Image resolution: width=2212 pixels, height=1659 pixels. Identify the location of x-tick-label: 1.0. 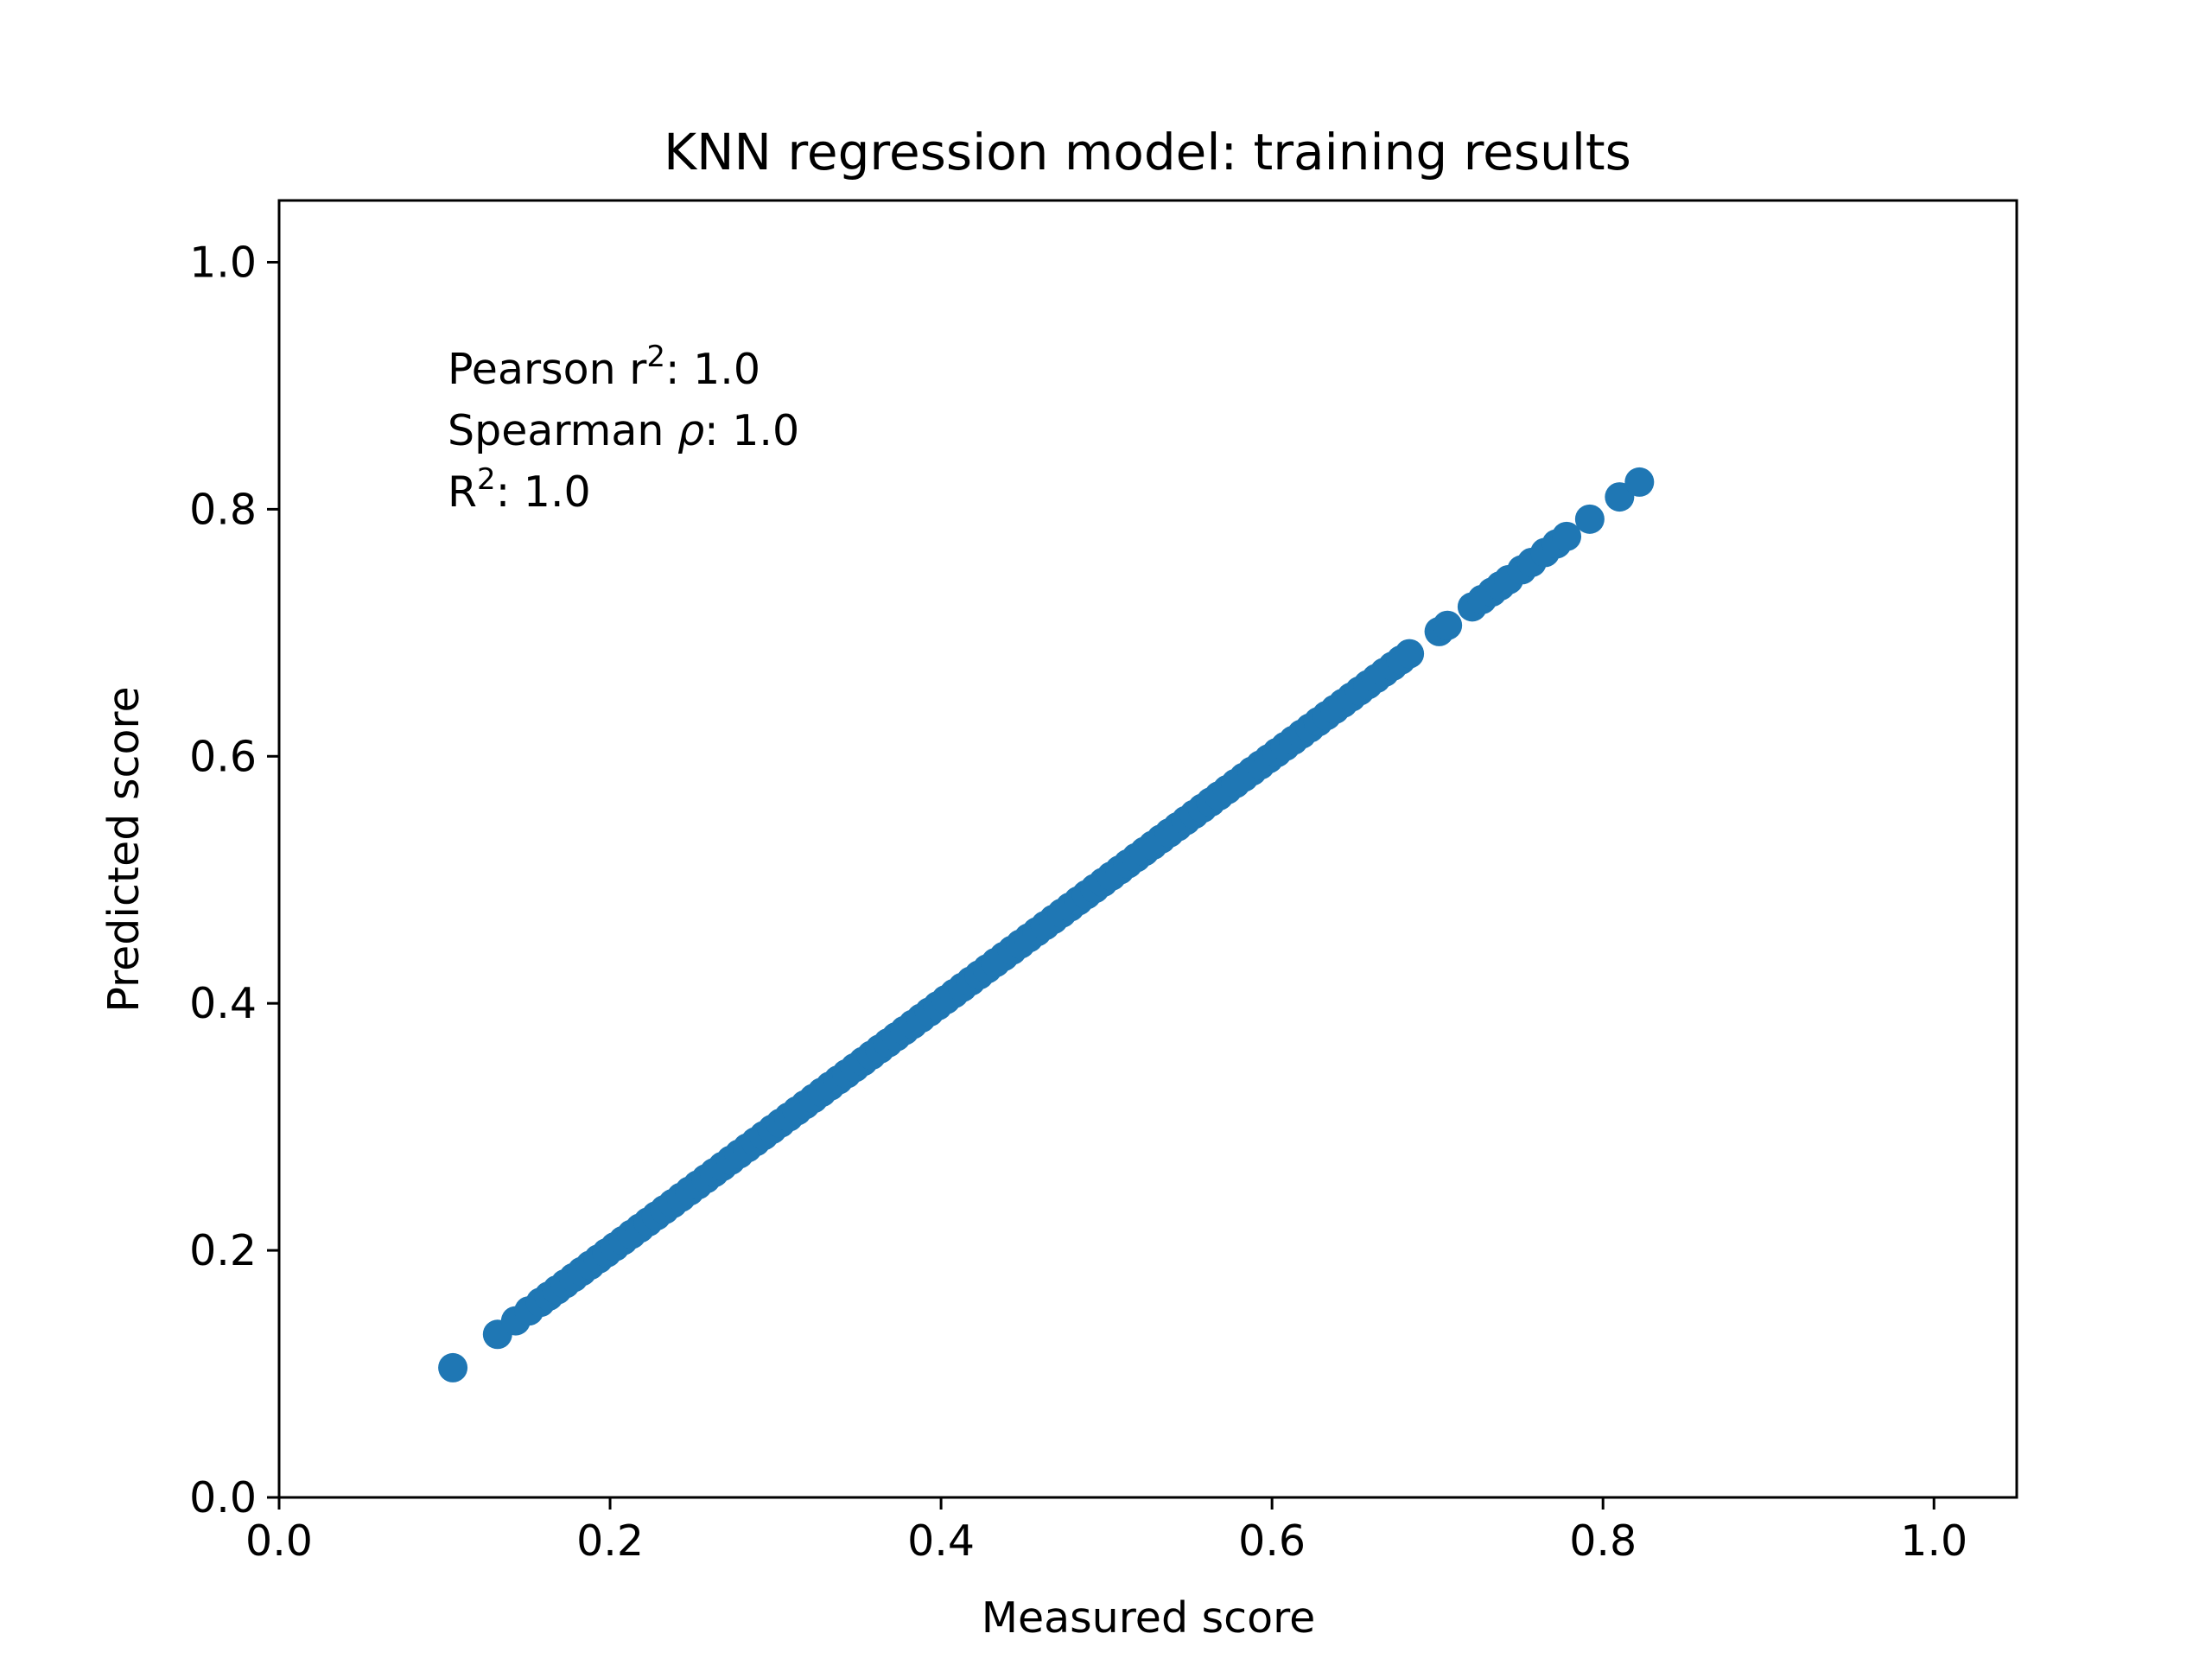
(1933, 1541).